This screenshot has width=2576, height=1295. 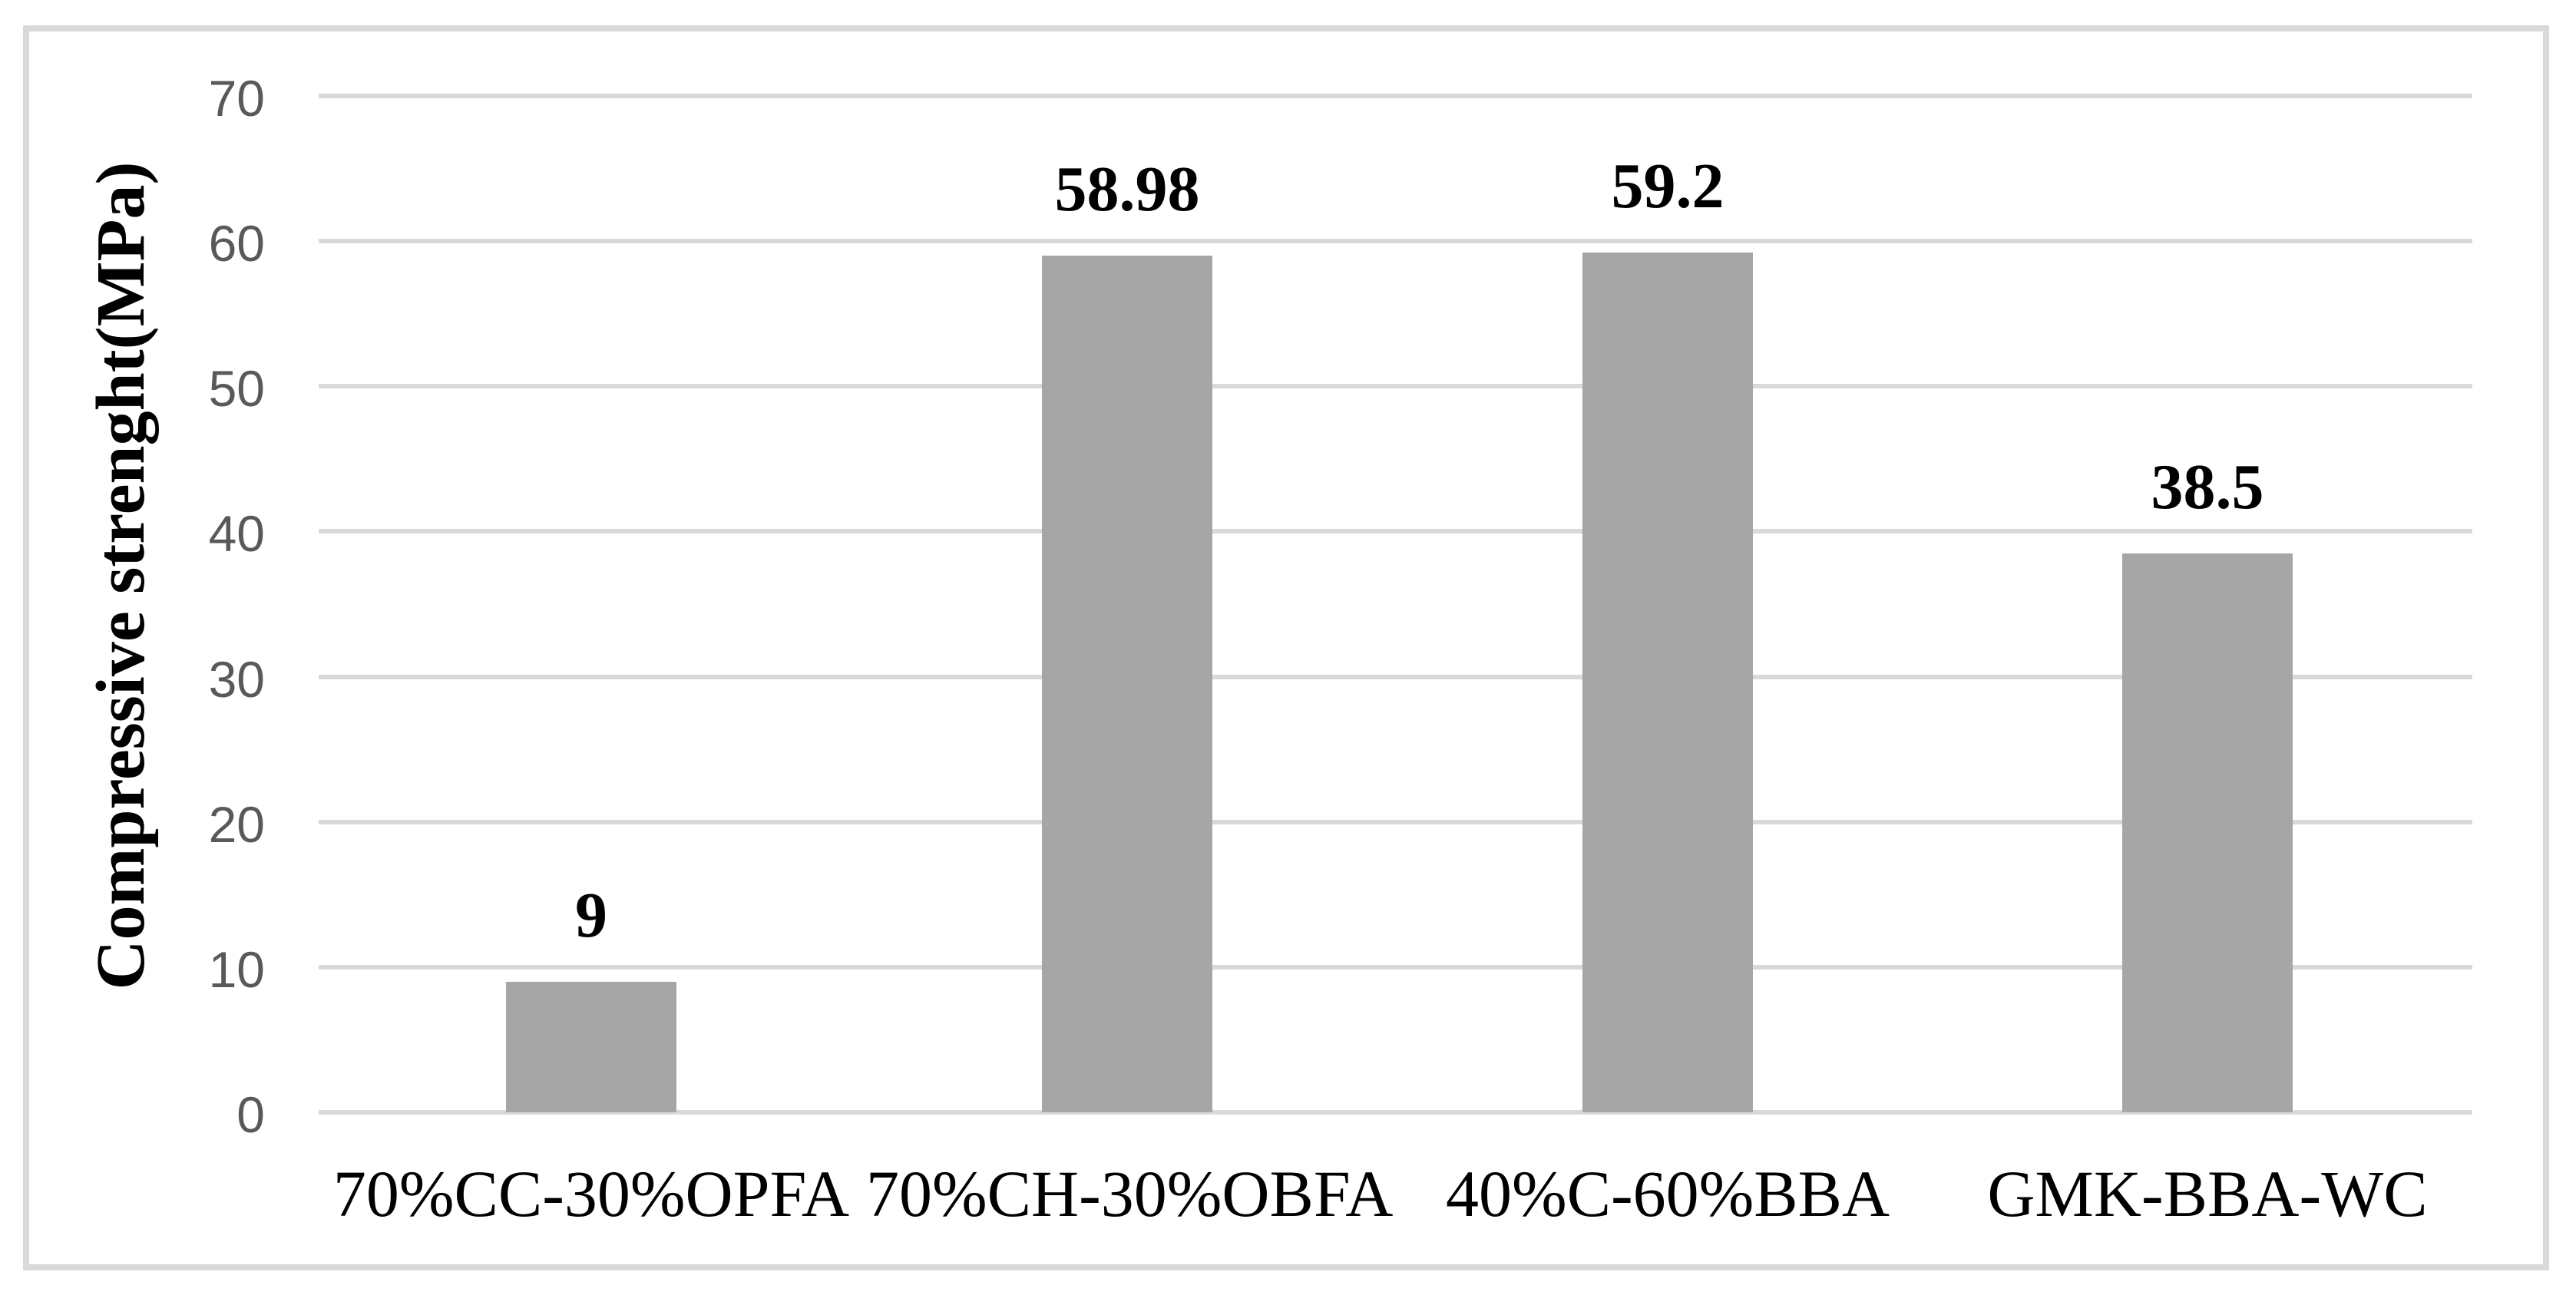 I want to click on bar-value-label: 59.2, so click(x=1667, y=187).